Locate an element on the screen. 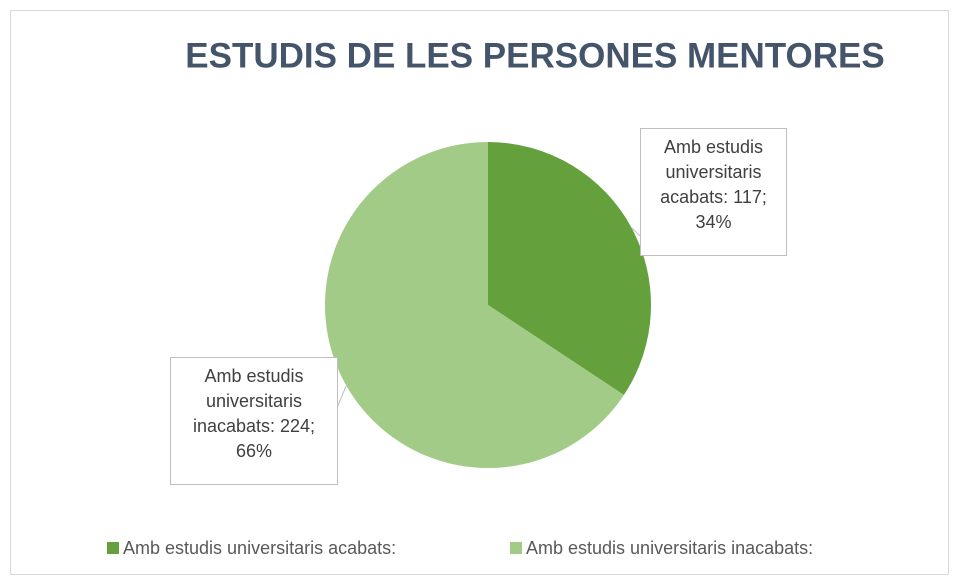 Image resolution: width=955 pixels, height=580 pixels. legend-label: Amb estudis universitaris inacabats: is located at coordinates (669, 548).